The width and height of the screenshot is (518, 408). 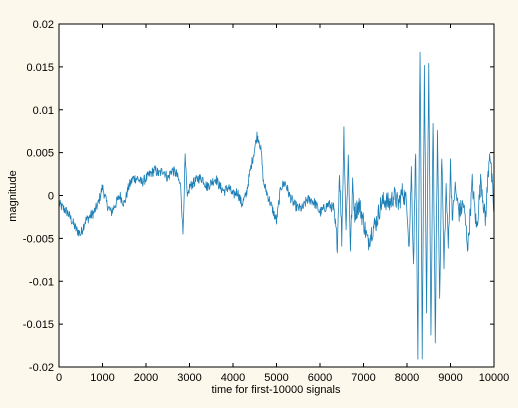 I want to click on x-axis-label: time for first-10000 signals, so click(x=276, y=390).